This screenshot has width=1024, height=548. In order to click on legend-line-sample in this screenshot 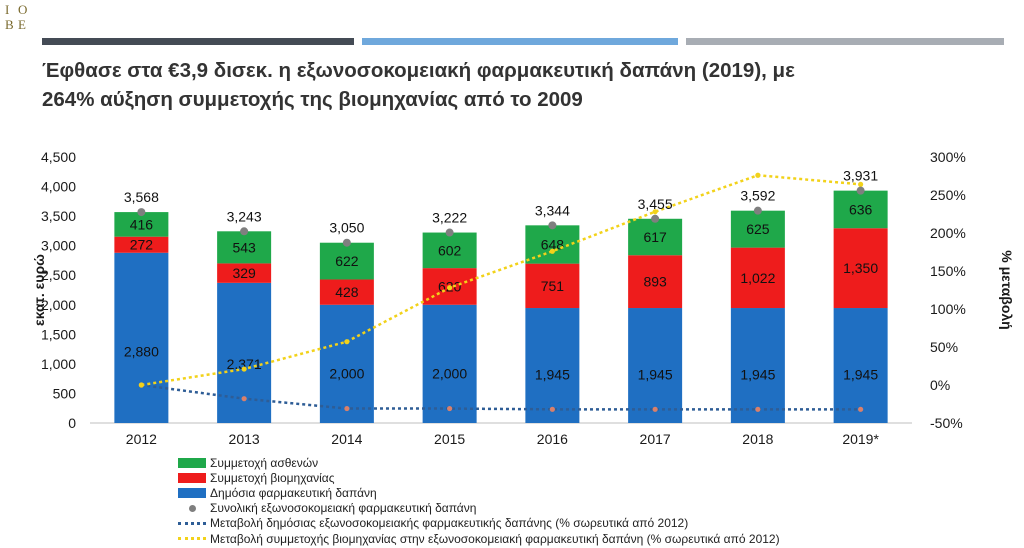, I will do `click(192, 539)`.